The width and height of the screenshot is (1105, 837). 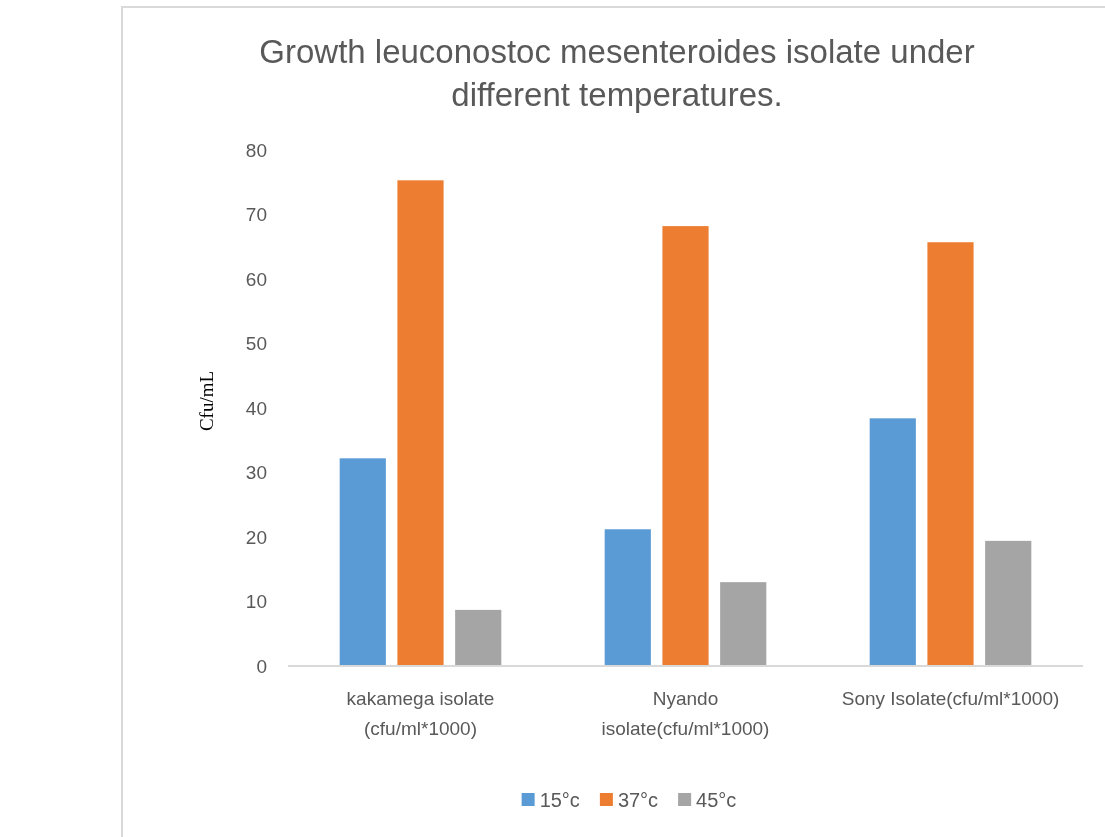 I want to click on y-tick-label: 10, so click(x=256, y=601).